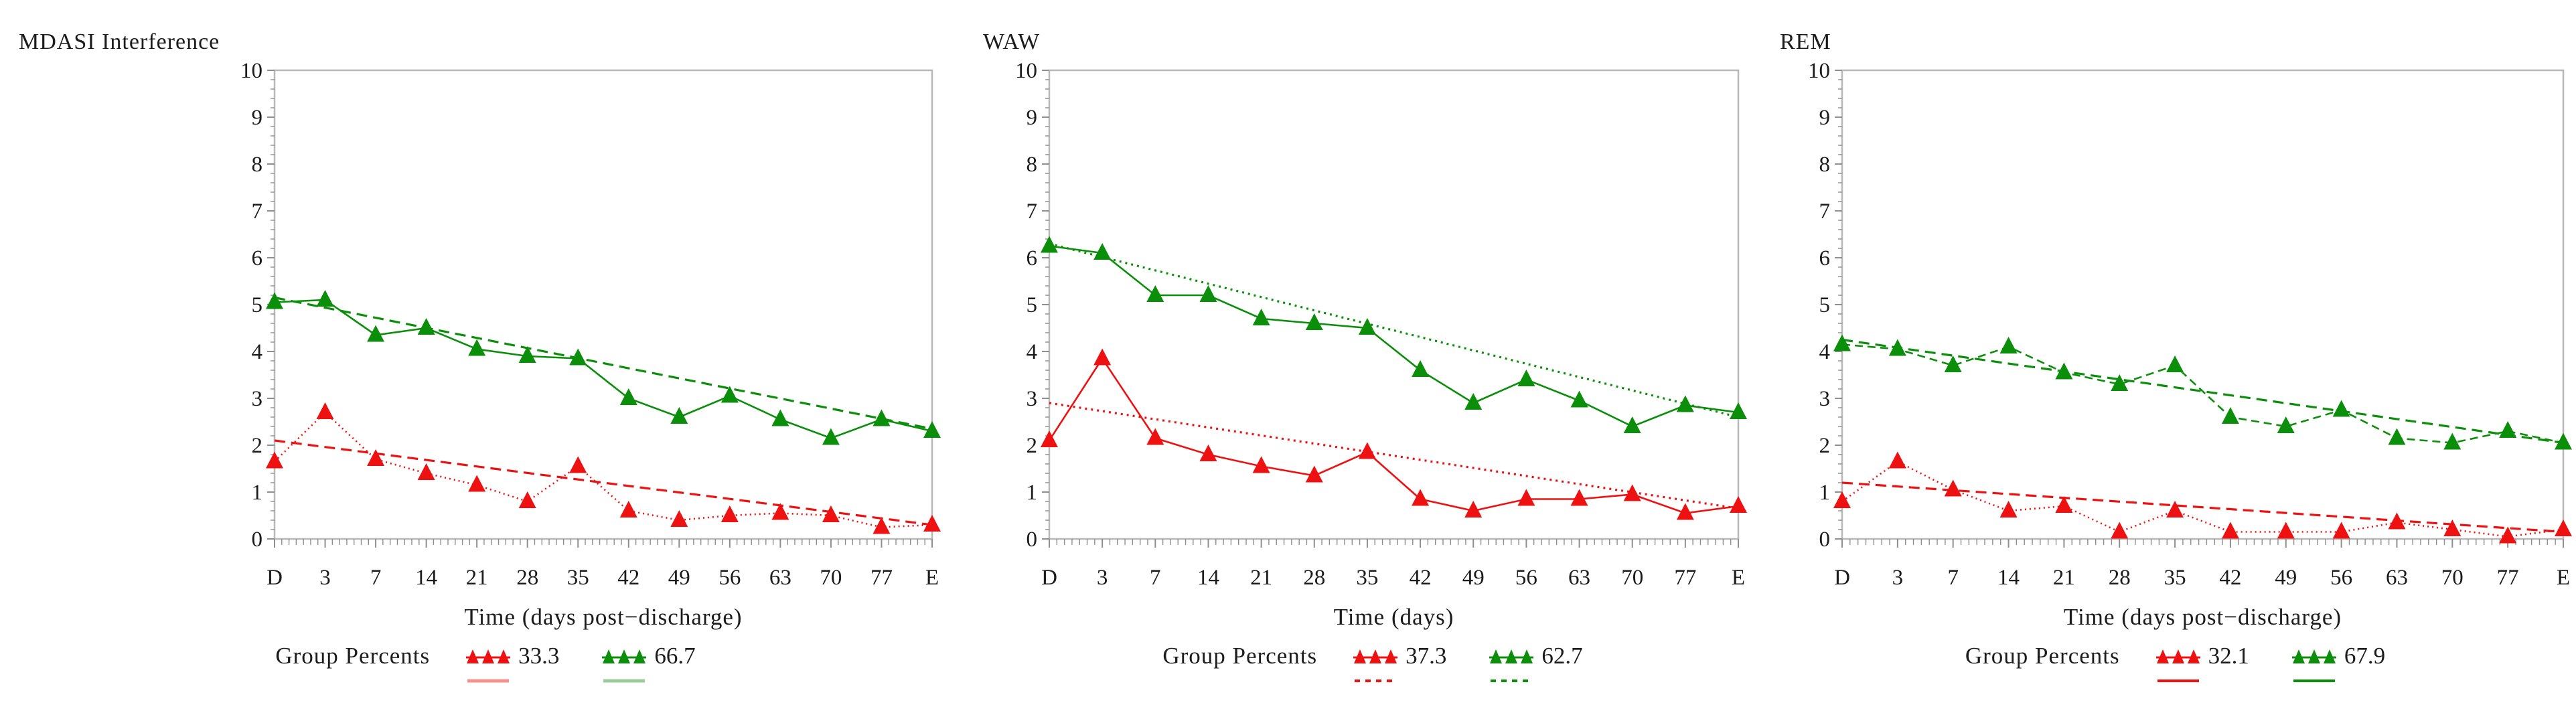  What do you see at coordinates (1394, 456) in the screenshot?
I see `red-trend-line` at bounding box center [1394, 456].